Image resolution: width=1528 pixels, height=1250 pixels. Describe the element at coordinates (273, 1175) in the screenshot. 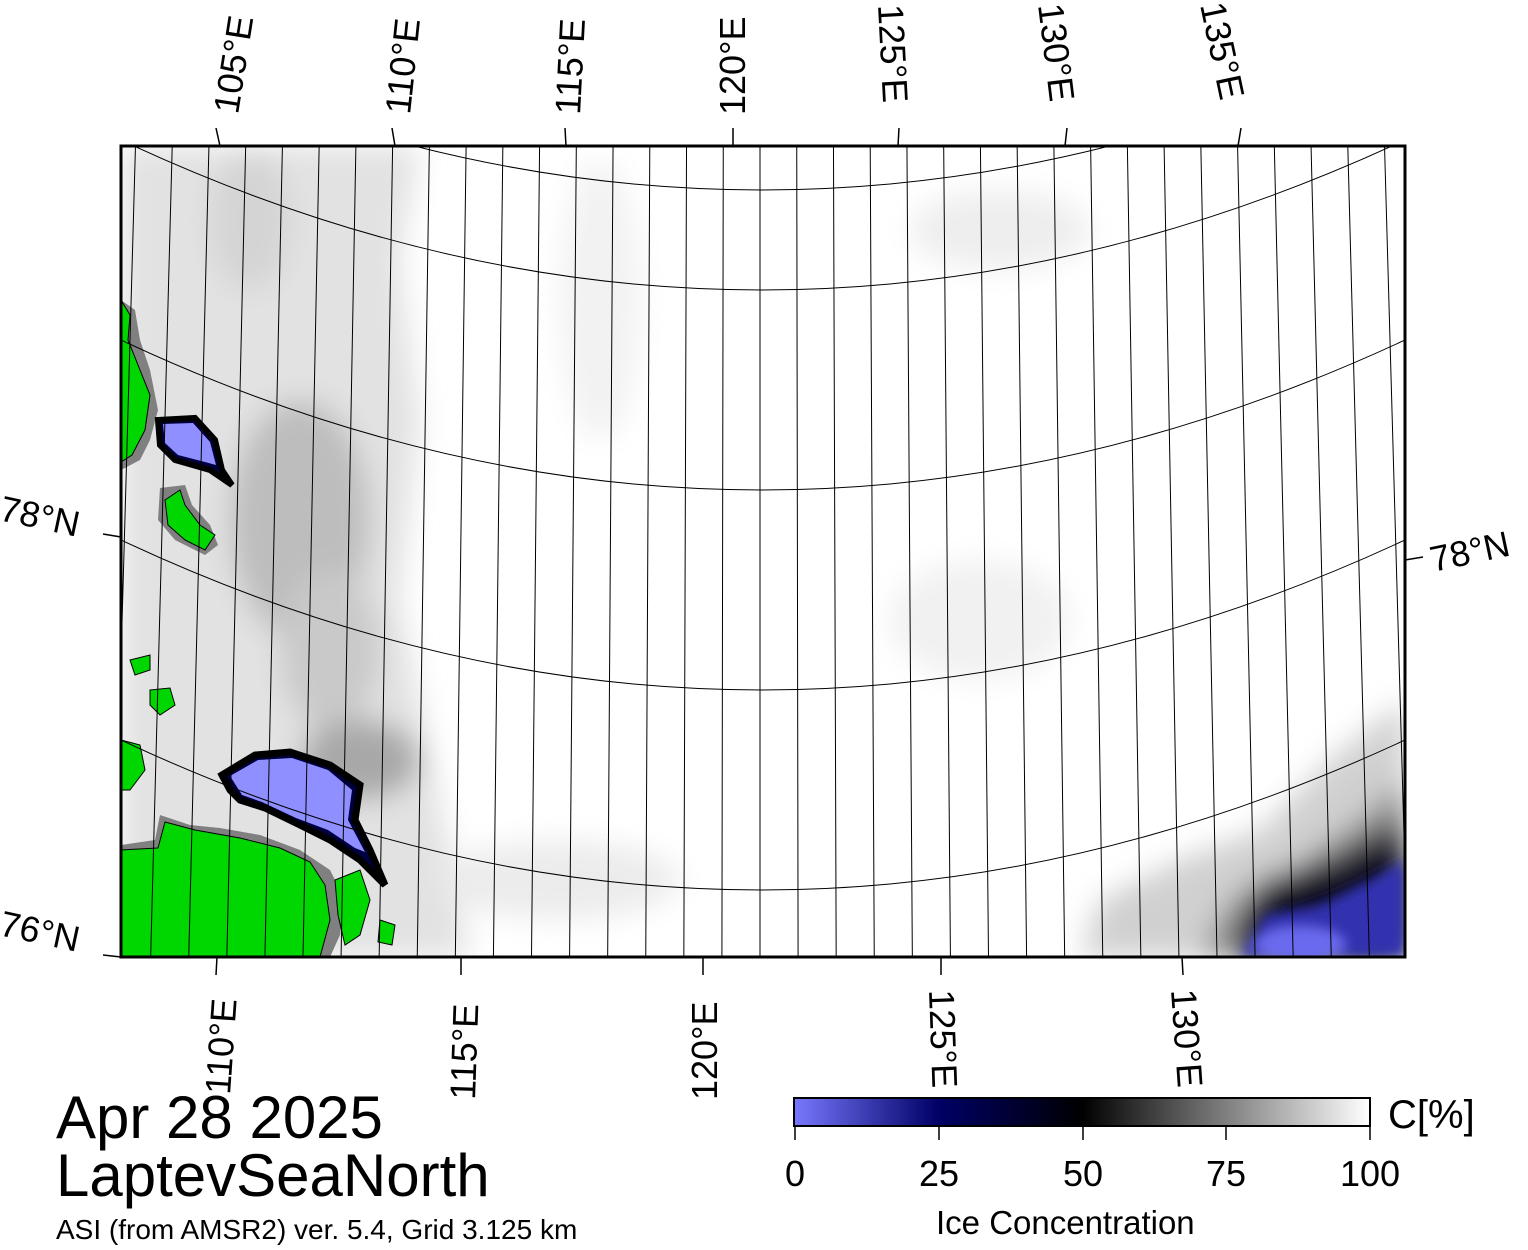

I see `region-name: LaptevSeaNorth` at that location.